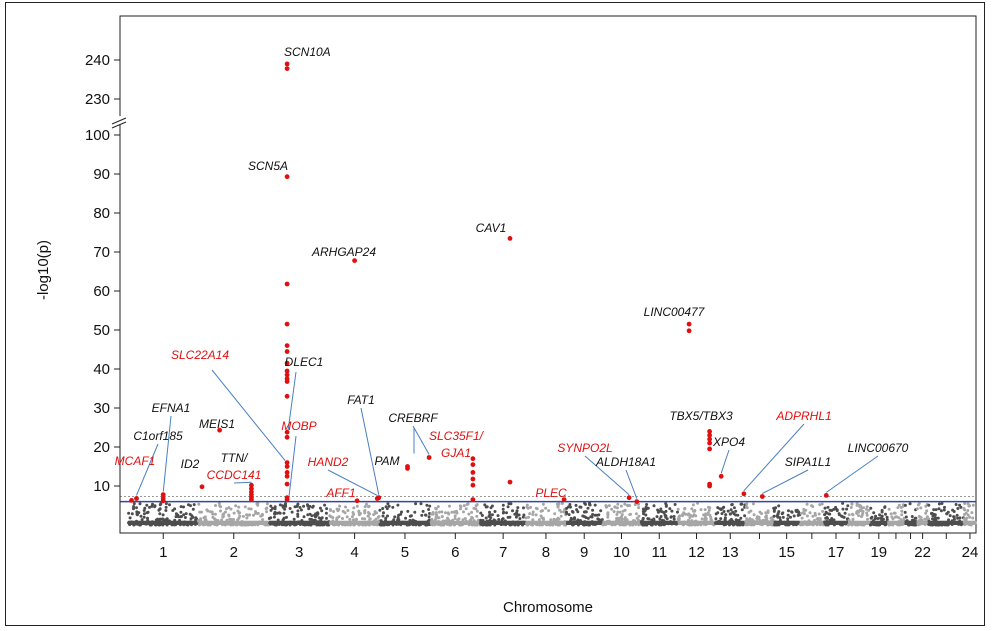  I want to click on y-tick-label-10: 10, so click(101, 486).